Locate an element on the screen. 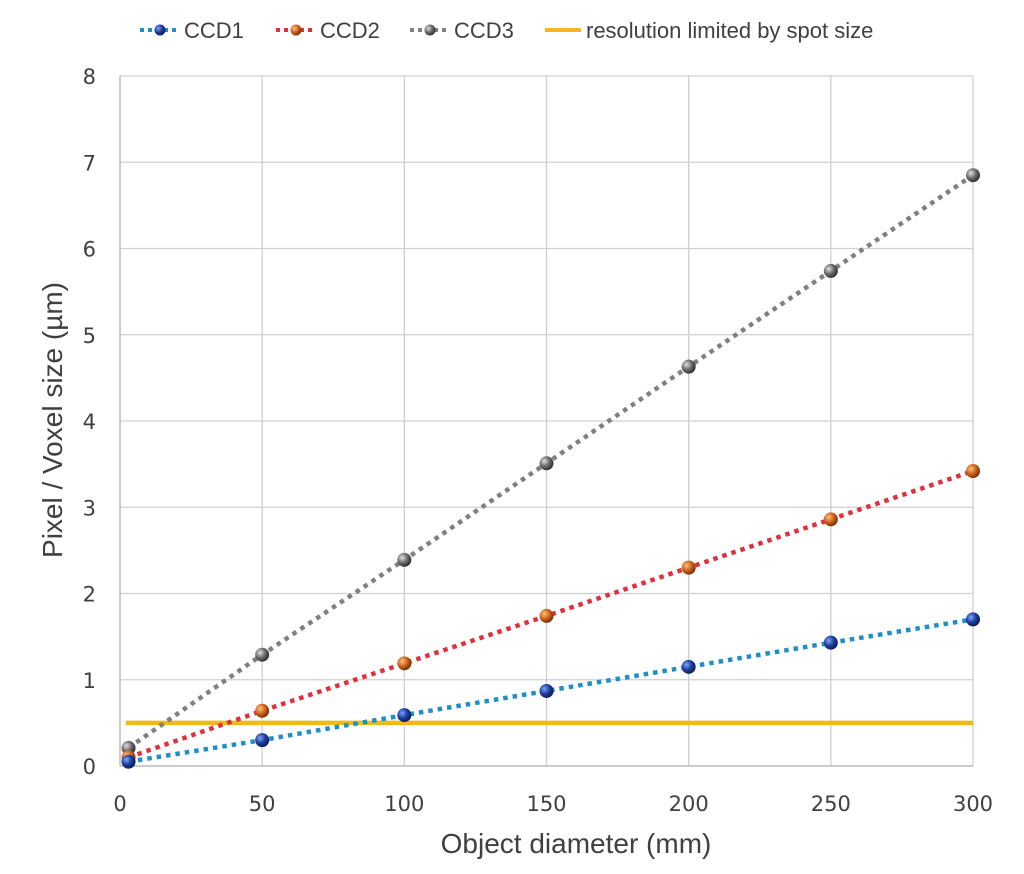 This screenshot has width=1024, height=874. y-tick-label: 5 is located at coordinates (89, 336).